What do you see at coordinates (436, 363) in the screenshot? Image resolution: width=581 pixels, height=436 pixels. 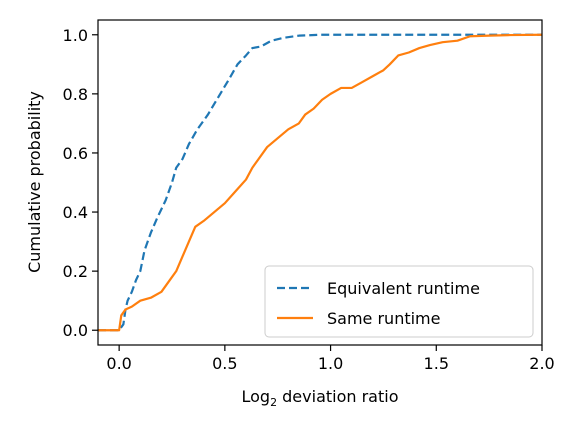 I see `x-tick-label: 1.5` at bounding box center [436, 363].